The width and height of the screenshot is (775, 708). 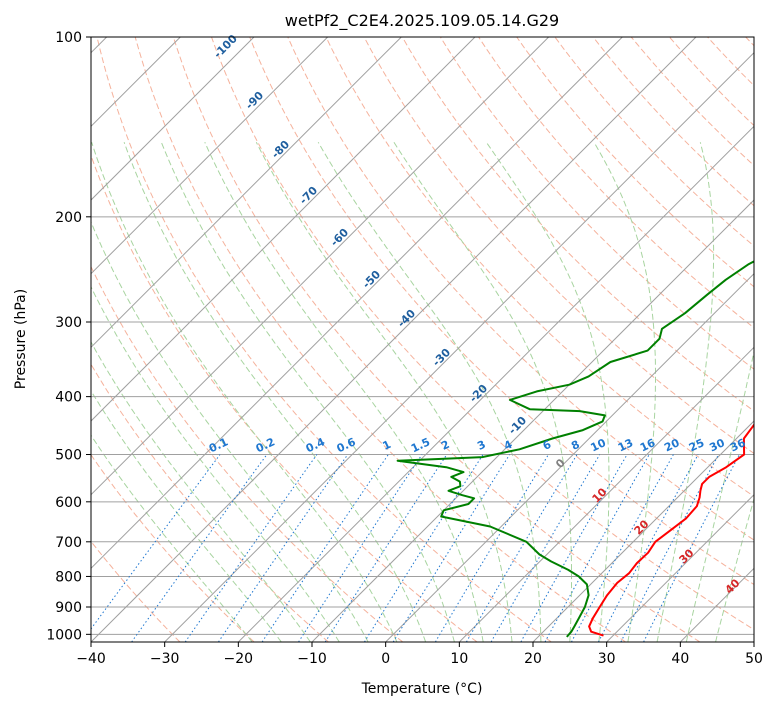 What do you see at coordinates (68, 38) in the screenshot?
I see `y-tick-label: 100` at bounding box center [68, 38].